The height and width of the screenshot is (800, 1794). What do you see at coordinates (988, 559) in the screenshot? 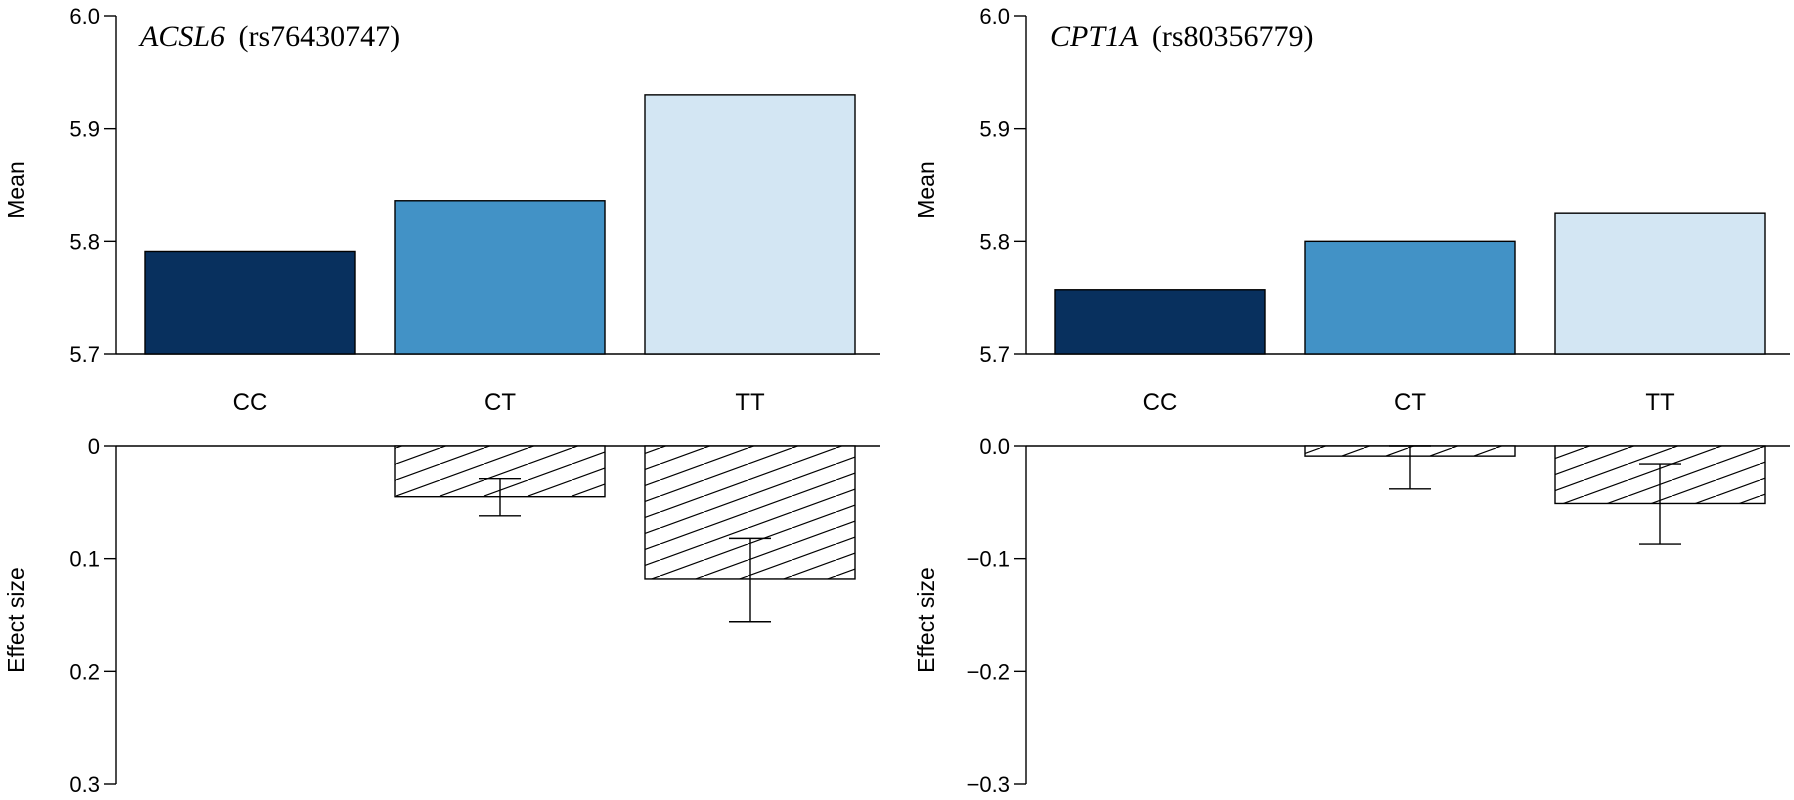
I see `effect-tick-label: −0.1` at bounding box center [988, 559].